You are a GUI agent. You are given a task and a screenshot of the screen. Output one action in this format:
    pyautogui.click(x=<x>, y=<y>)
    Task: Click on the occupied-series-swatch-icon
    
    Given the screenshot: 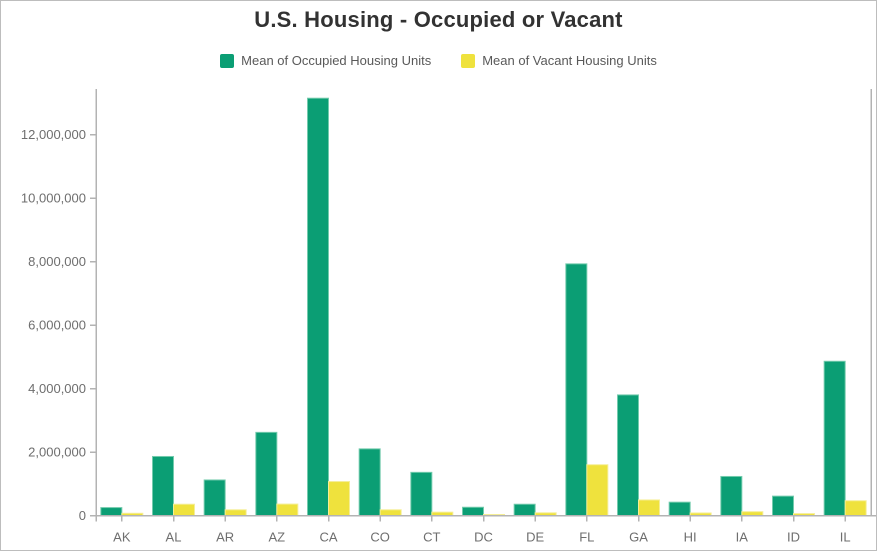 What is the action you would take?
    pyautogui.click(x=227, y=60)
    